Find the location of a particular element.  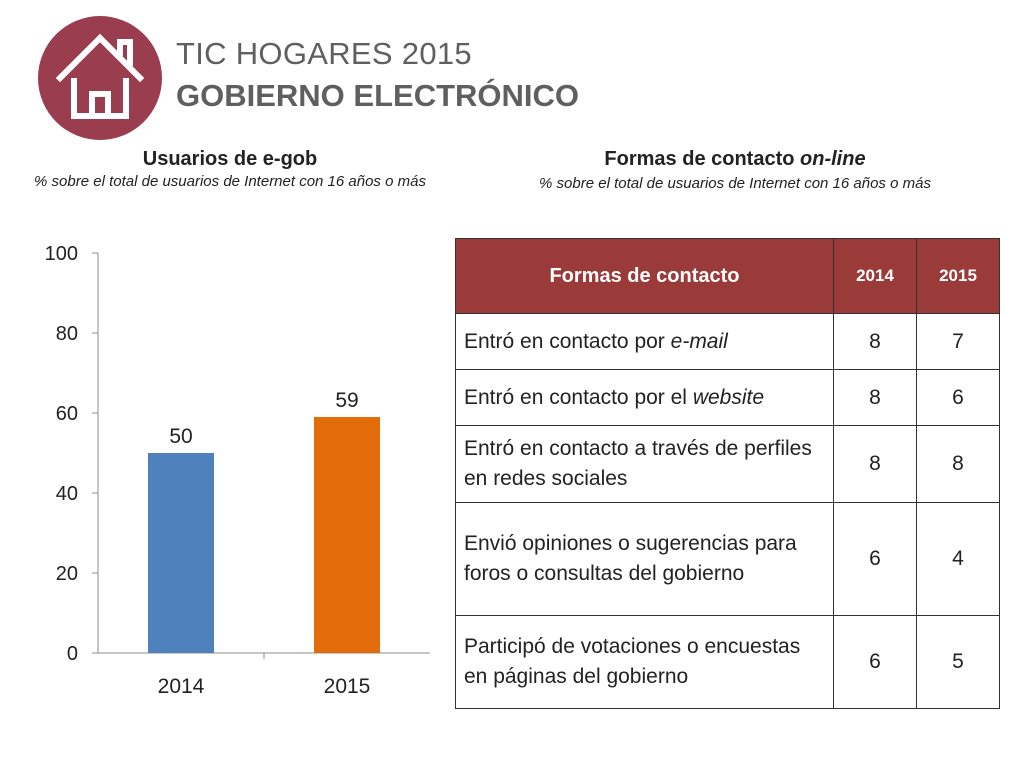

row-label-italic: website is located at coordinates (728, 397).